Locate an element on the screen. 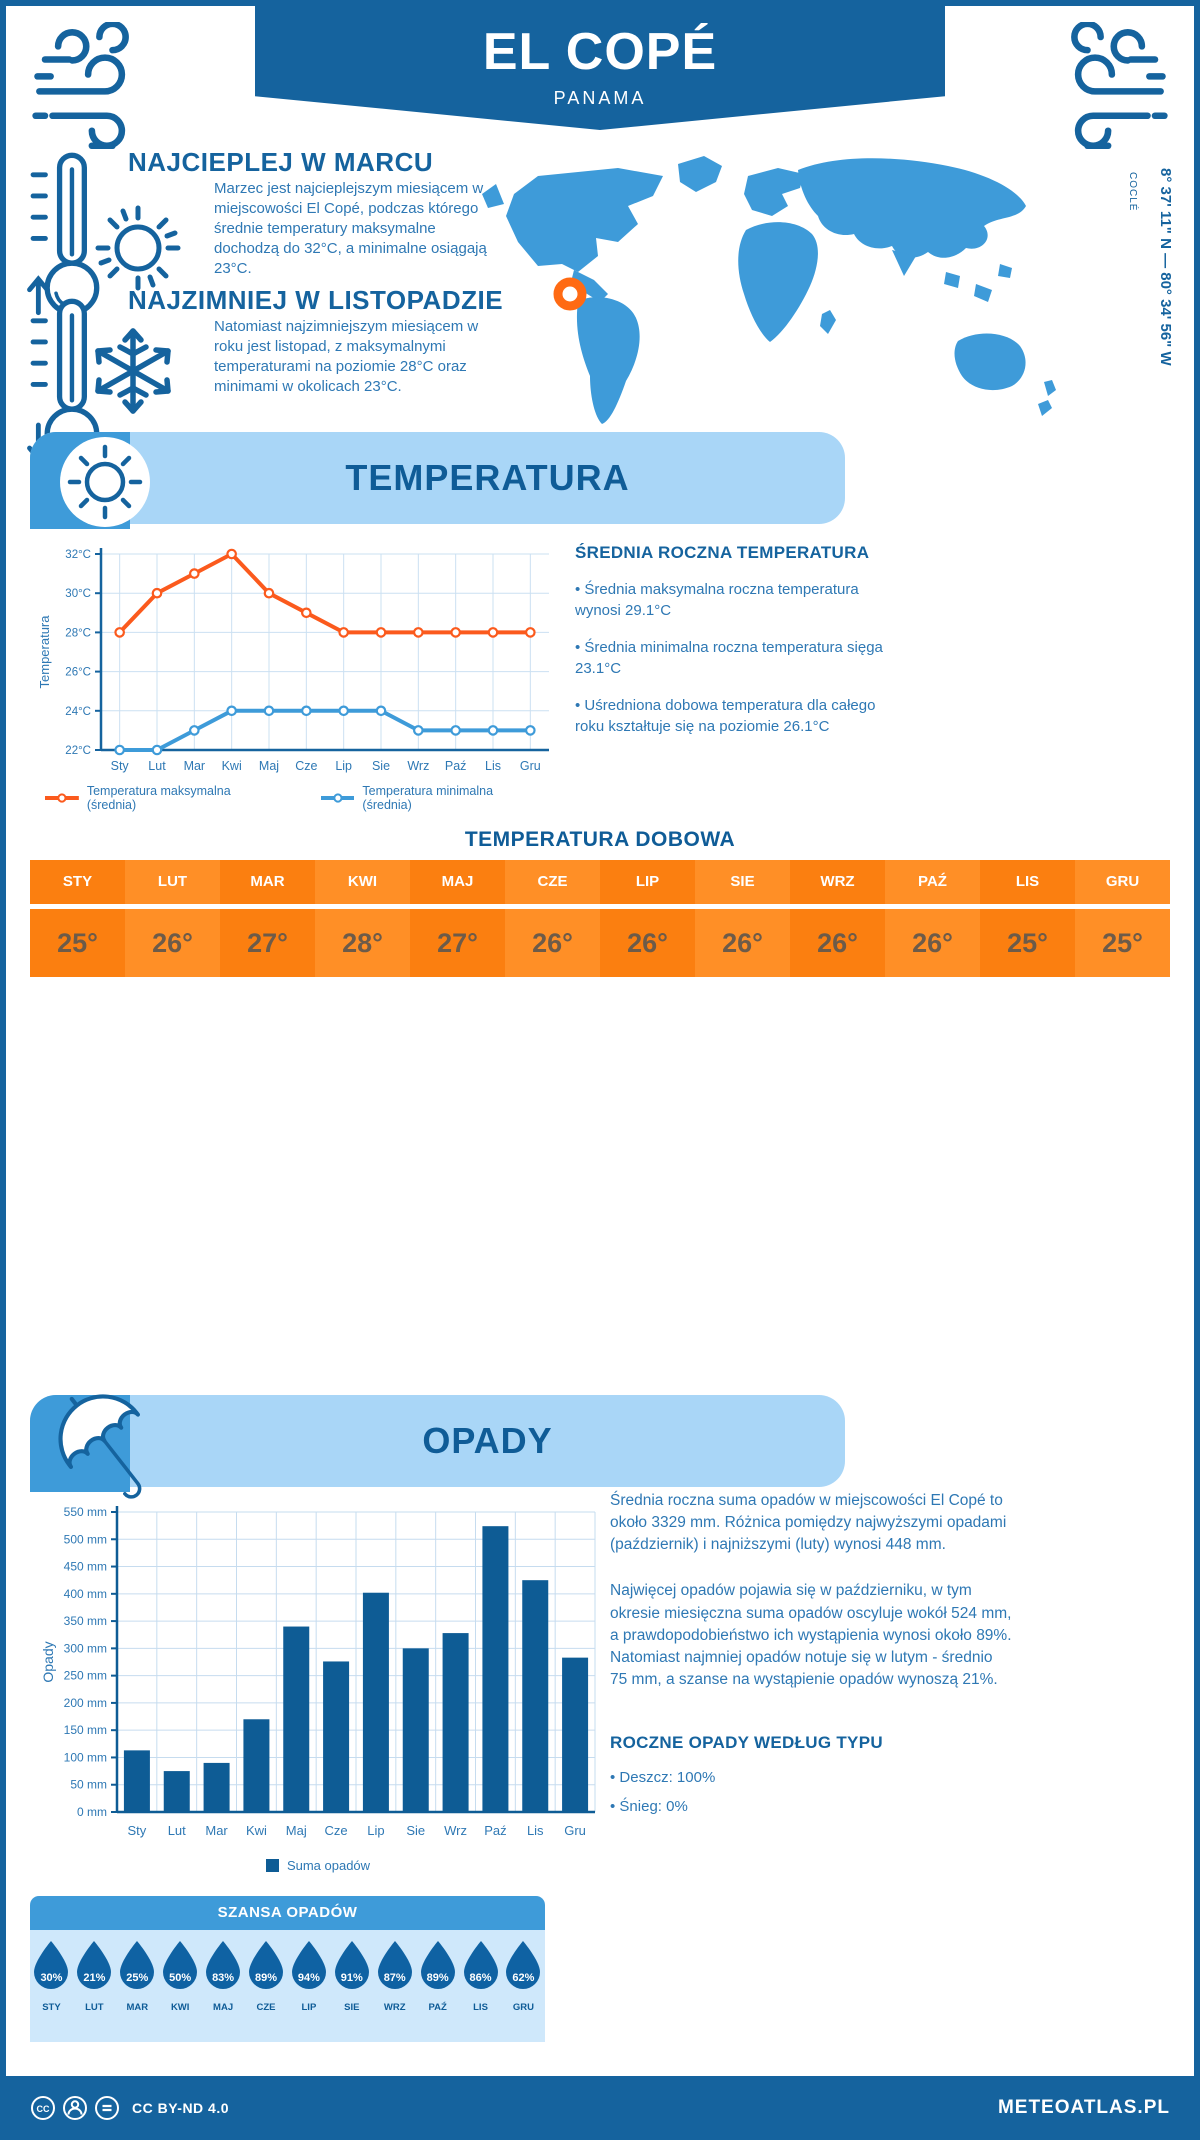 Image resolution: width=1200 pixels, height=2140 pixels. precipitation-section-banner: OPADY is located at coordinates (437, 1446).